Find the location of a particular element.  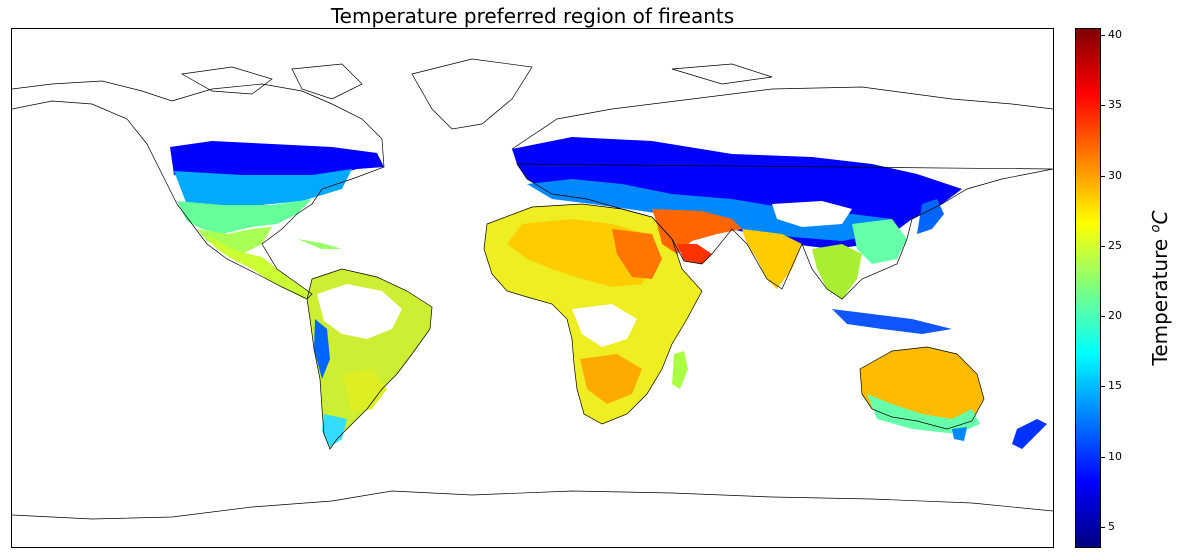

south-america-region is located at coordinates (369, 359).